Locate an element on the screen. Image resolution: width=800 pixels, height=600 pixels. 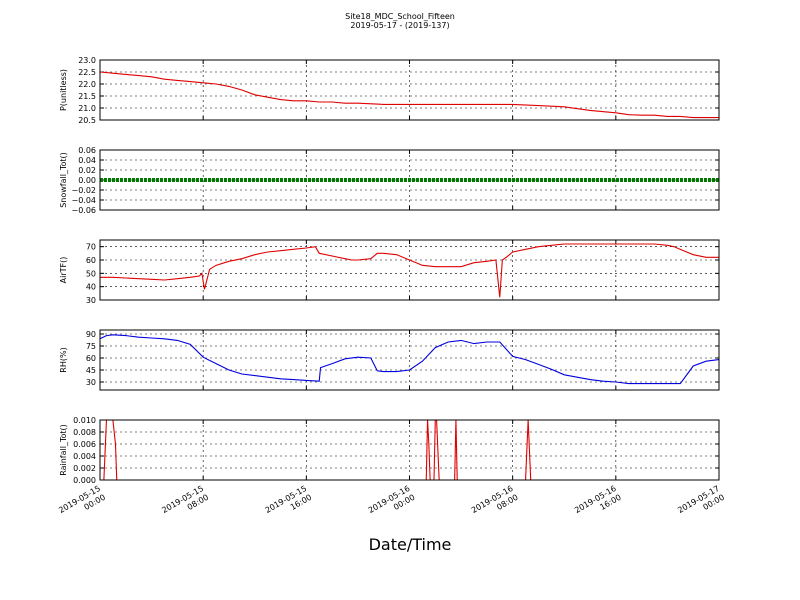
x-tick-label-3: 2019-05-1600:00 is located at coordinates (392, 504).